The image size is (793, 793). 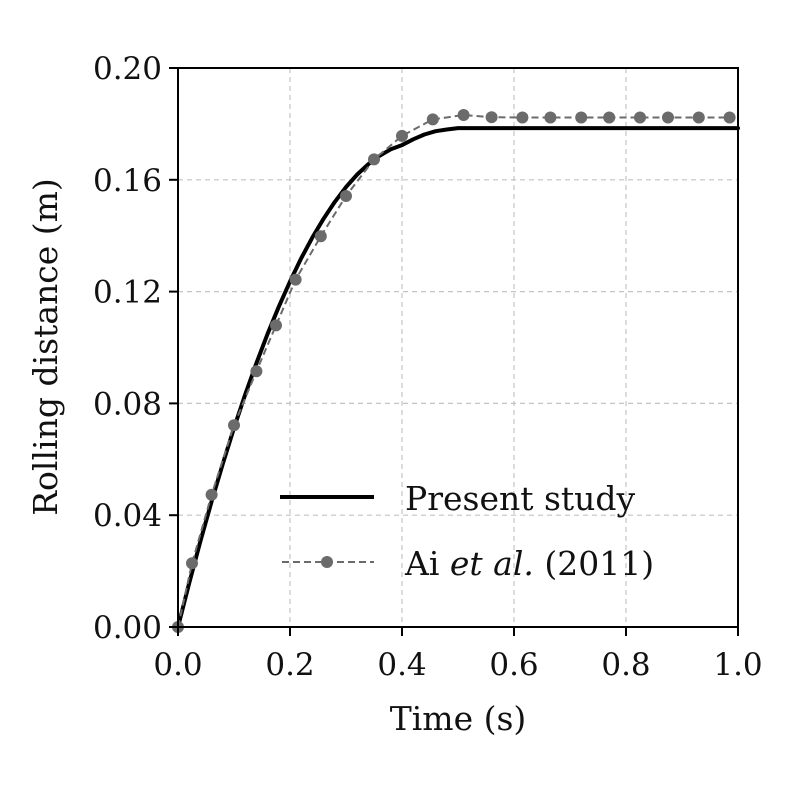 What do you see at coordinates (127, 628) in the screenshot?
I see `y-tick-label: 0.00` at bounding box center [127, 628].